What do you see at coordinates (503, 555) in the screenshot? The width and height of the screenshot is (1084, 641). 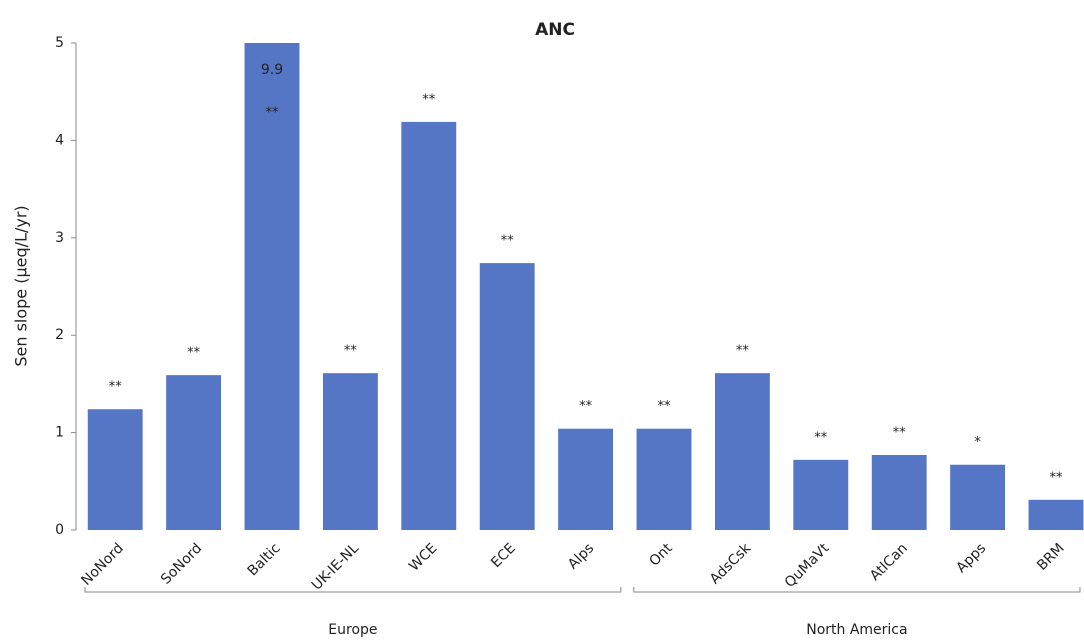 I see `x-tick-label: ECE` at bounding box center [503, 555].